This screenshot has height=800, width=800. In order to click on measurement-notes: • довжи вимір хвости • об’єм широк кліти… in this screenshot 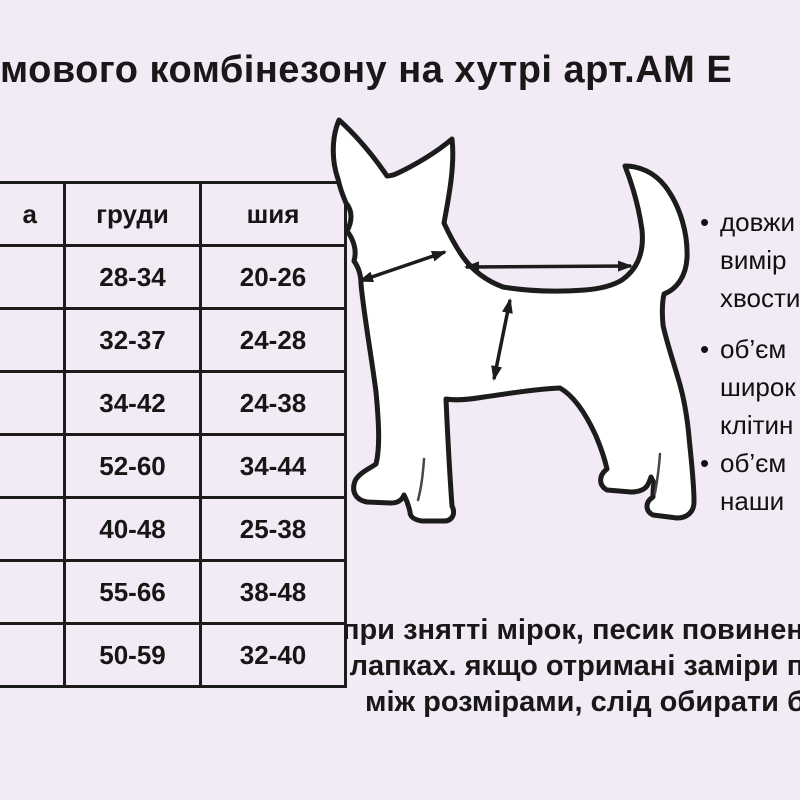, I will do `click(750, 361)`.